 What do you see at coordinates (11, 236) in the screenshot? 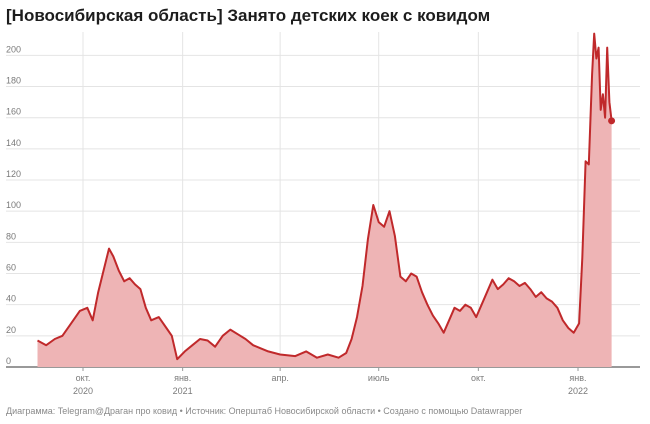
I see `y-tick-label: 80` at bounding box center [11, 236].